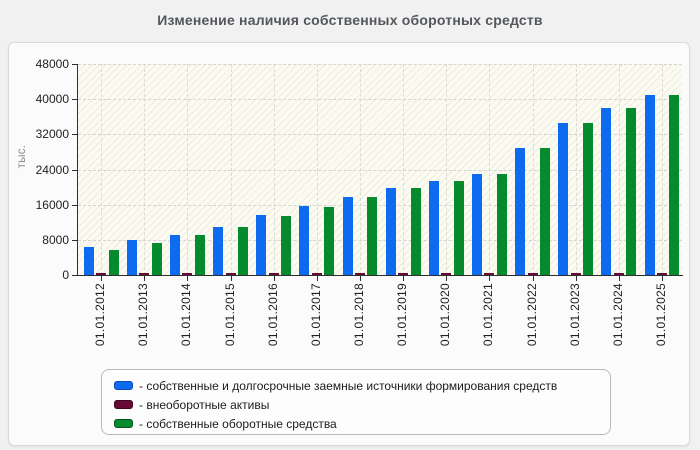 The image size is (700, 450). What do you see at coordinates (273, 274) in the screenshot?
I see `bar-01.01.2016-series1` at bounding box center [273, 274].